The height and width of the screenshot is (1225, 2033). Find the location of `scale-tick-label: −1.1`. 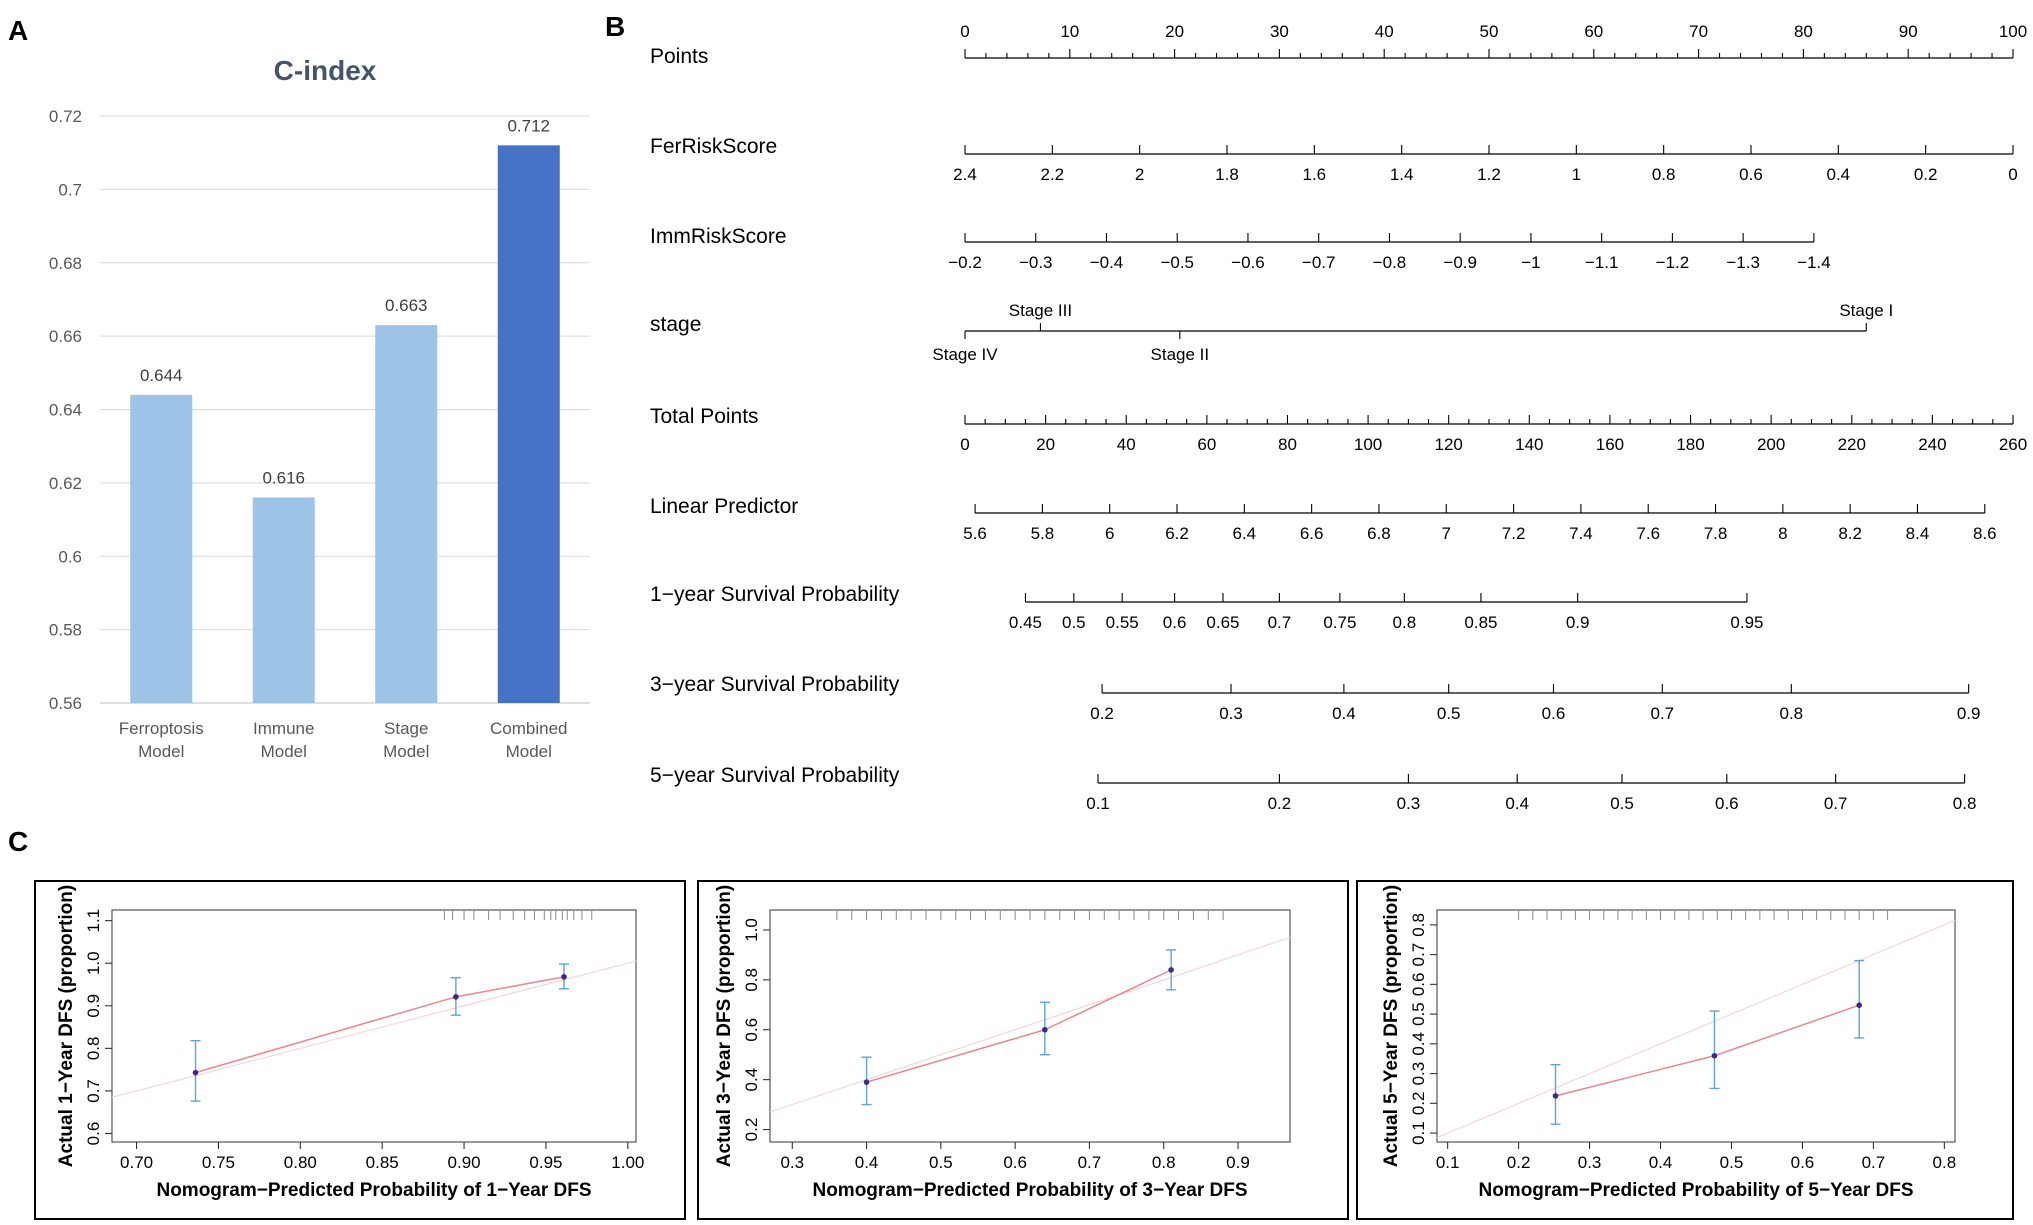

scale-tick-label: −1.1 is located at coordinates (1602, 262).